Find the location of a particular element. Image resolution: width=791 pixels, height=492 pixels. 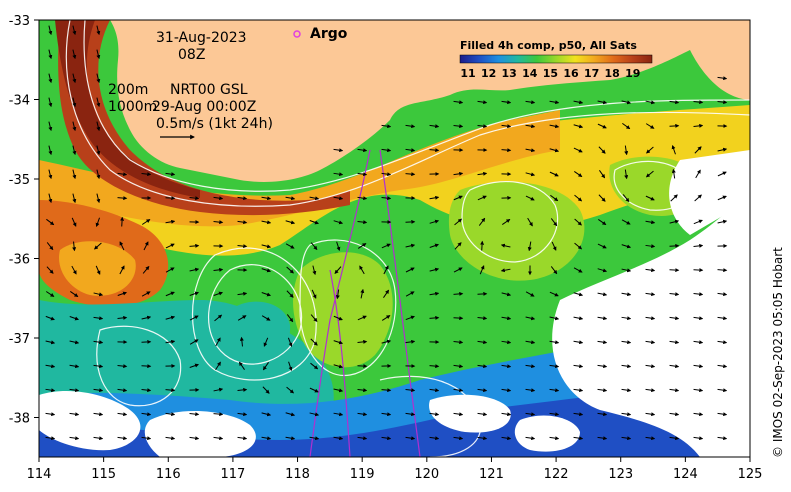

product-label: NRT00 GSL is located at coordinates (209, 90).